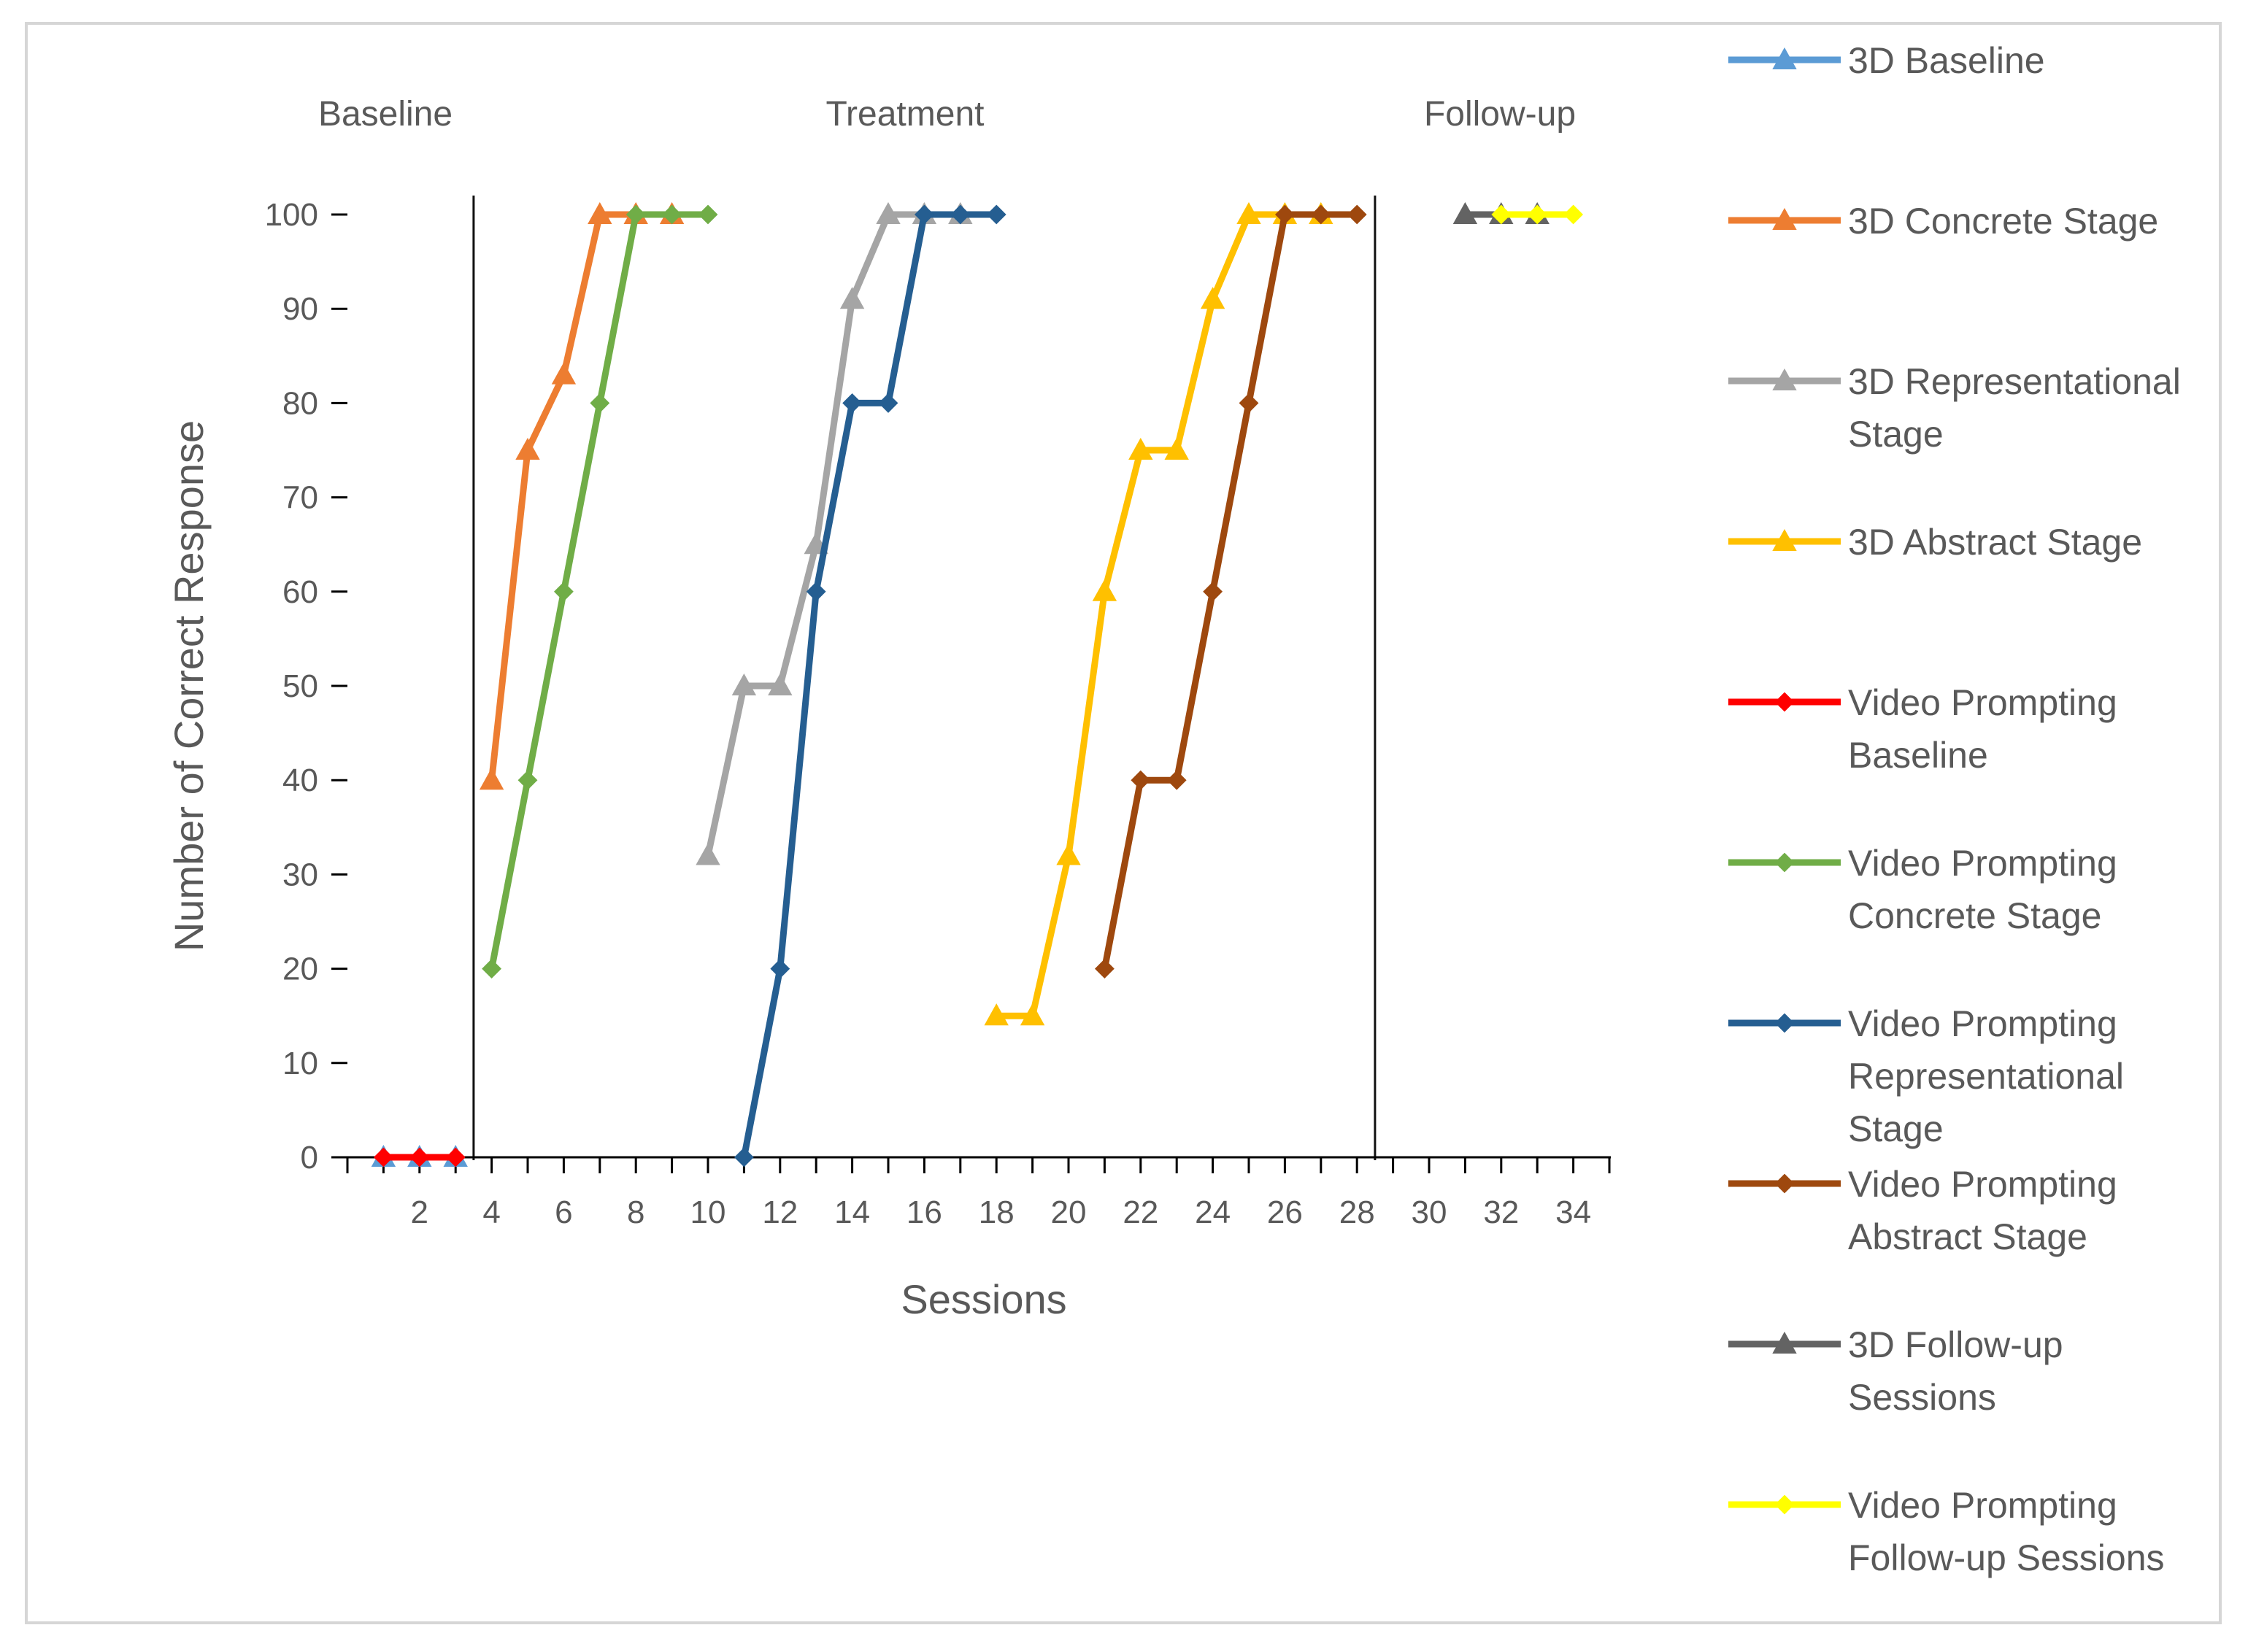 Image resolution: width=2248 pixels, height=1652 pixels. What do you see at coordinates (1895, 1371) in the screenshot?
I see `legend-entry-3d-follow-up-sessions: 3D Follow-up Sessions` at bounding box center [1895, 1371].